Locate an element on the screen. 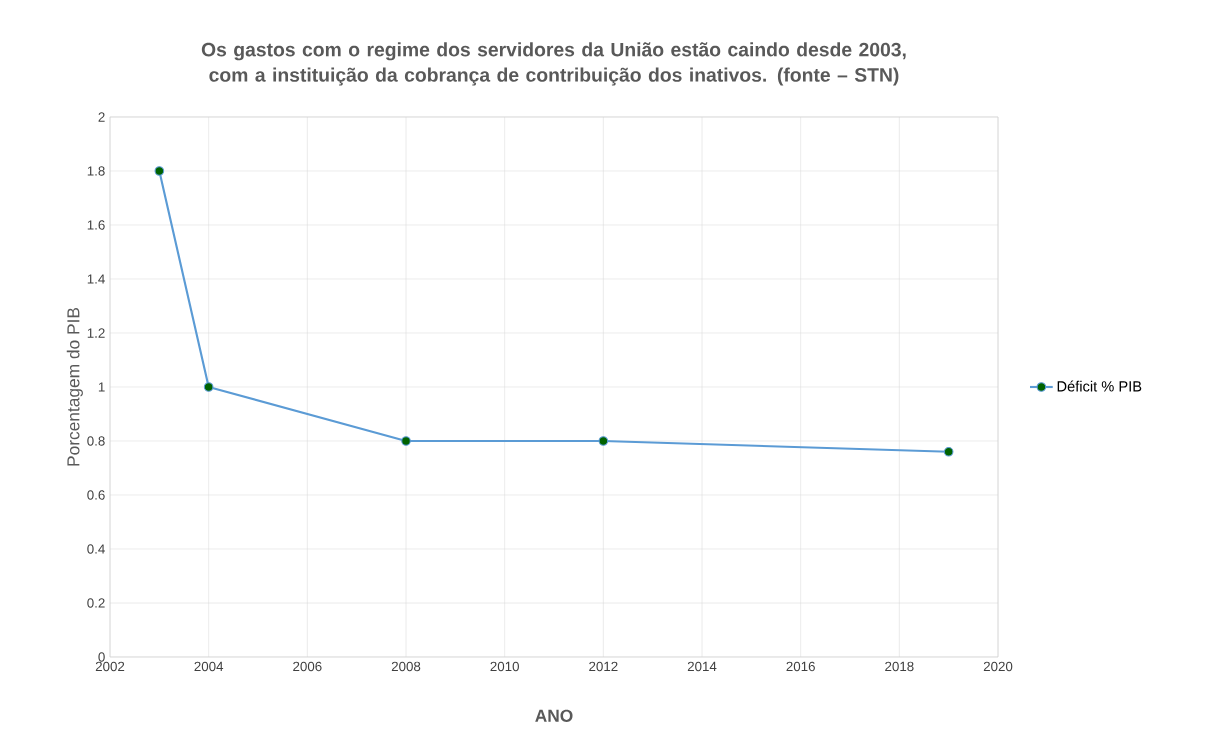 The width and height of the screenshot is (1230, 750). y-tick-label: 1.4 is located at coordinates (96, 279).